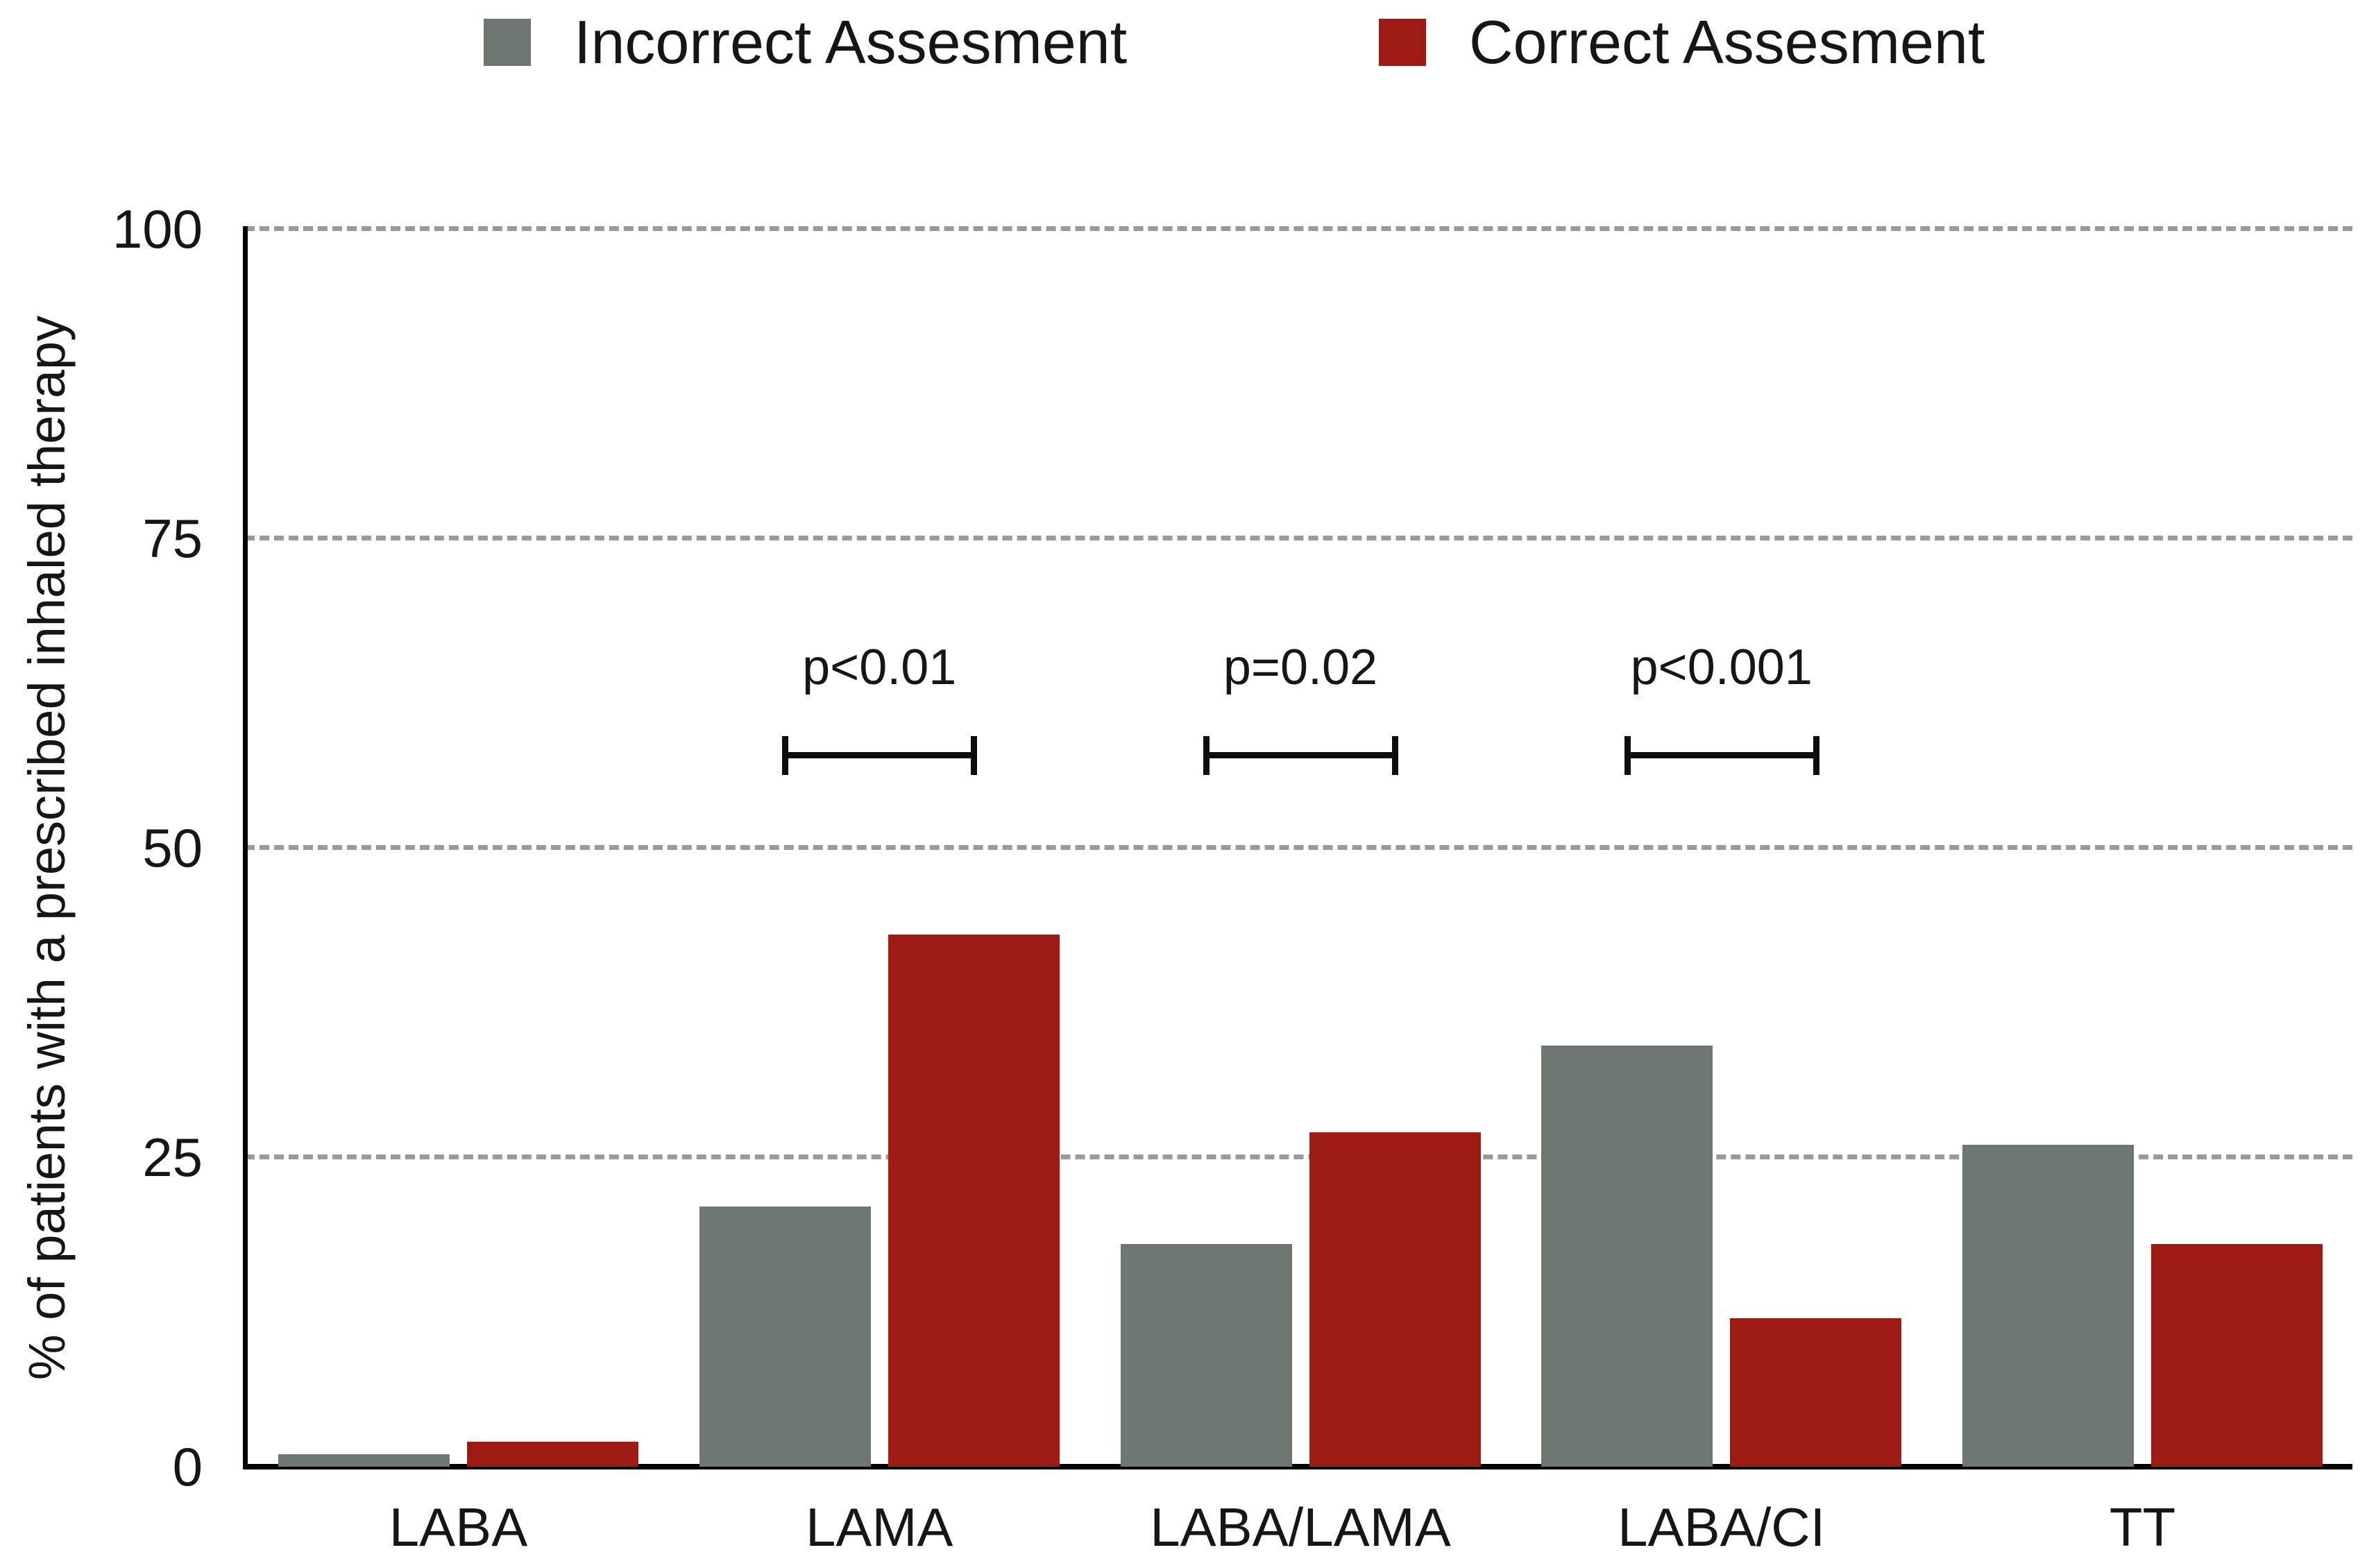 This screenshot has height=1568, width=2376. What do you see at coordinates (1300, 1528) in the screenshot?
I see `category-label-laba-lama: LABA/LAMA` at bounding box center [1300, 1528].